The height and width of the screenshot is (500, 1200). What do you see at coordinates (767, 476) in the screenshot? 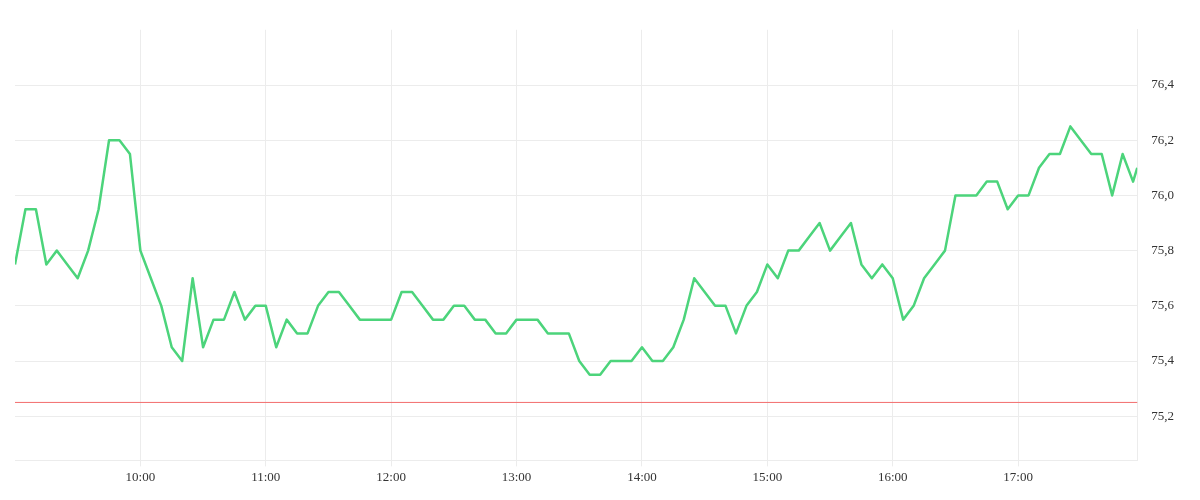
I see `x-tick-label: 15:00` at bounding box center [767, 476].